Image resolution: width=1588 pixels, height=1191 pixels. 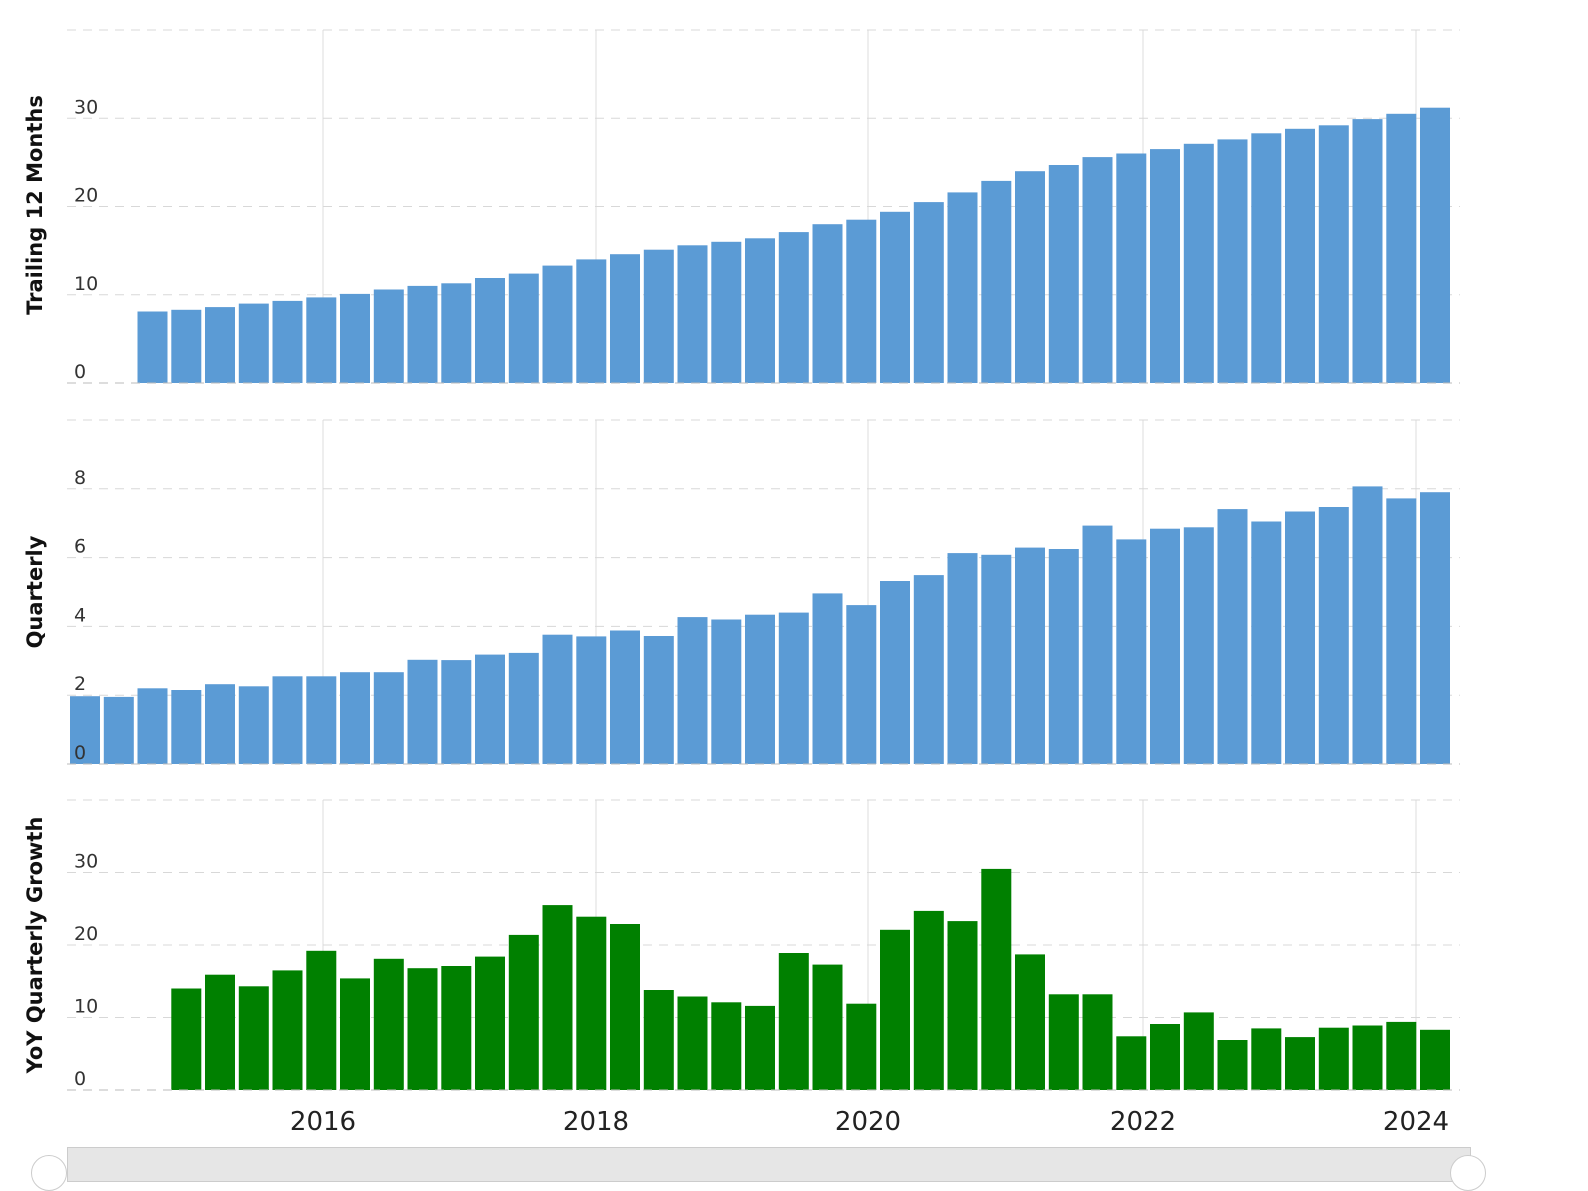 I want to click on navigator-right-handle, so click(x=1468, y=1173).